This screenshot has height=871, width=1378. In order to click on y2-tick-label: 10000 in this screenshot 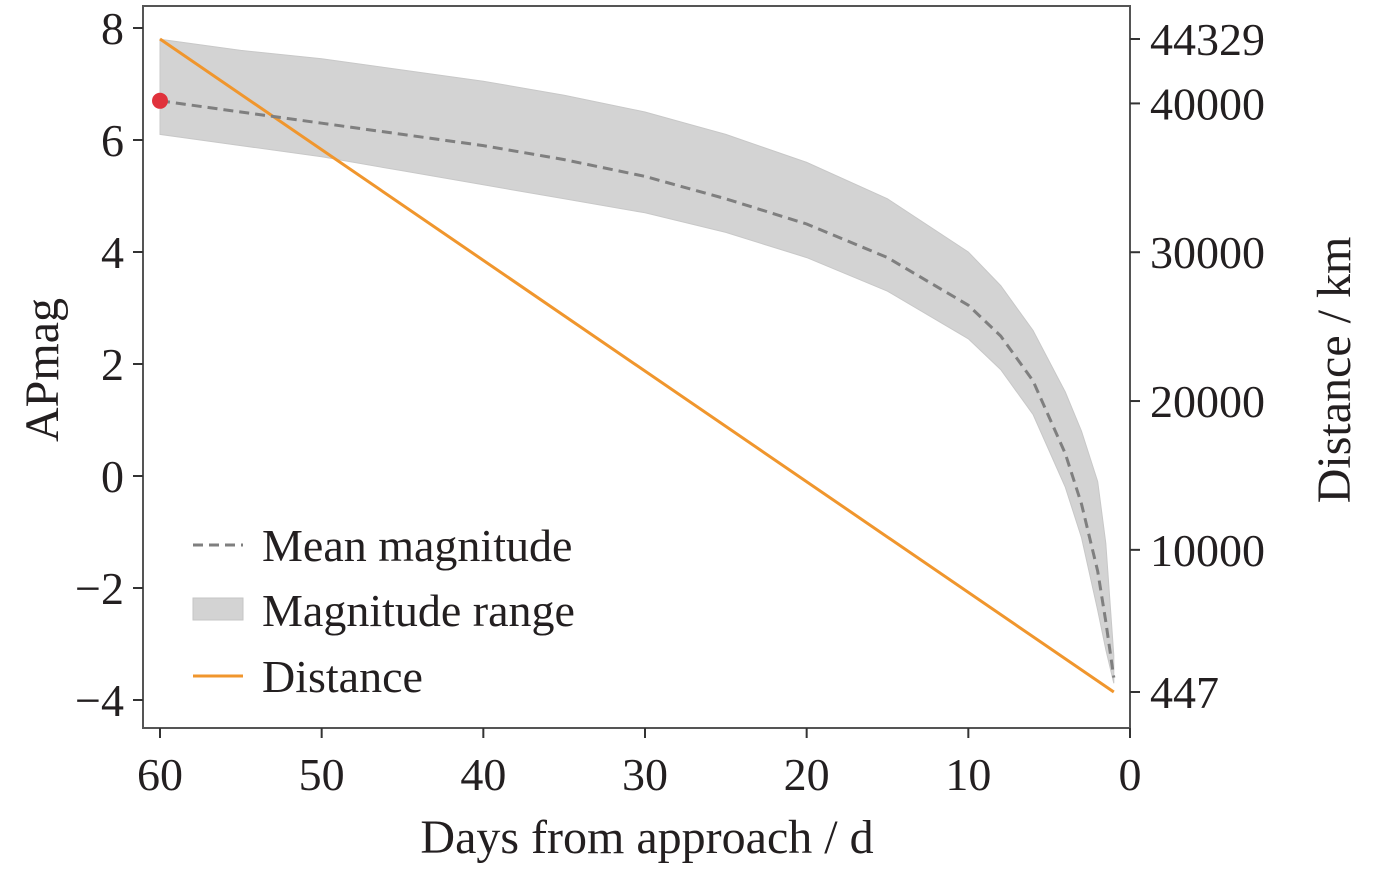, I will do `click(1207, 550)`.